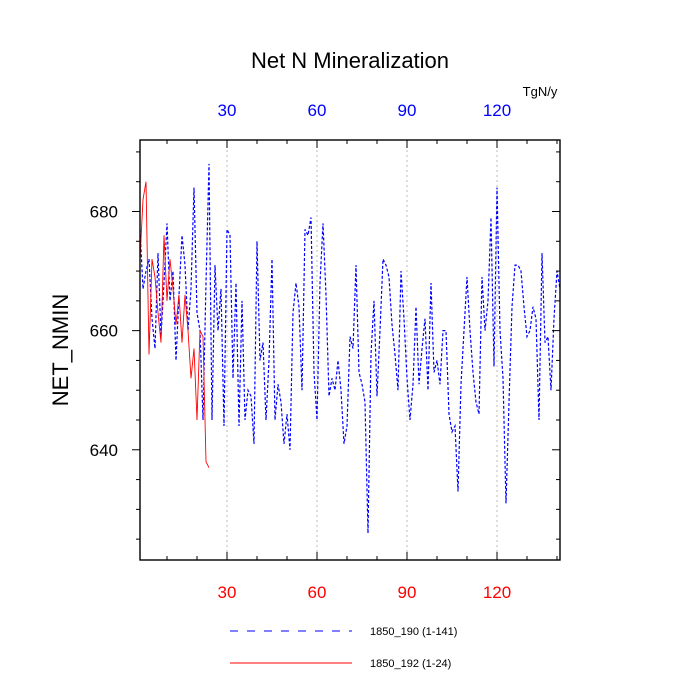 The width and height of the screenshot is (700, 700). Describe the element at coordinates (497, 592) in the screenshot. I see `x-tick-label-bottom-120: 120` at that location.